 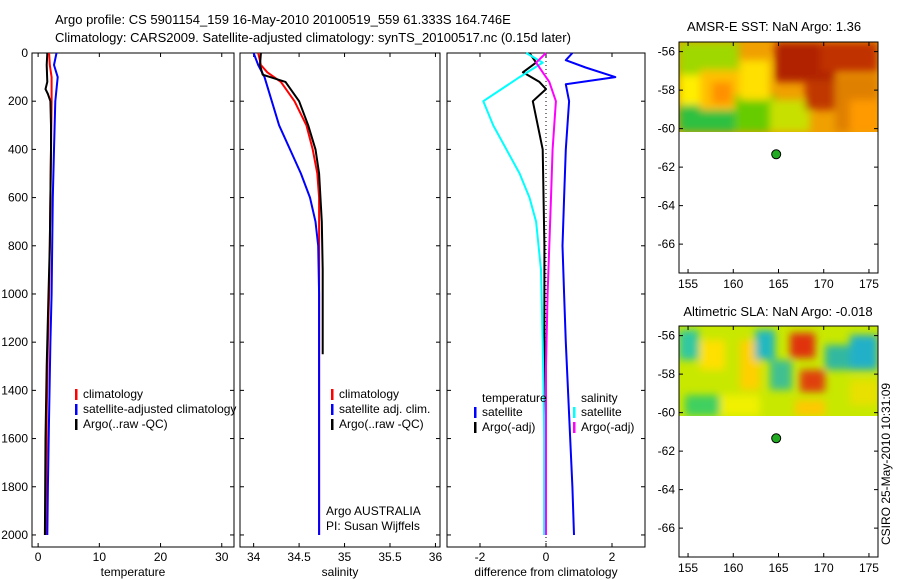 I want to click on depth-tick-label: 200, so click(x=18, y=101).